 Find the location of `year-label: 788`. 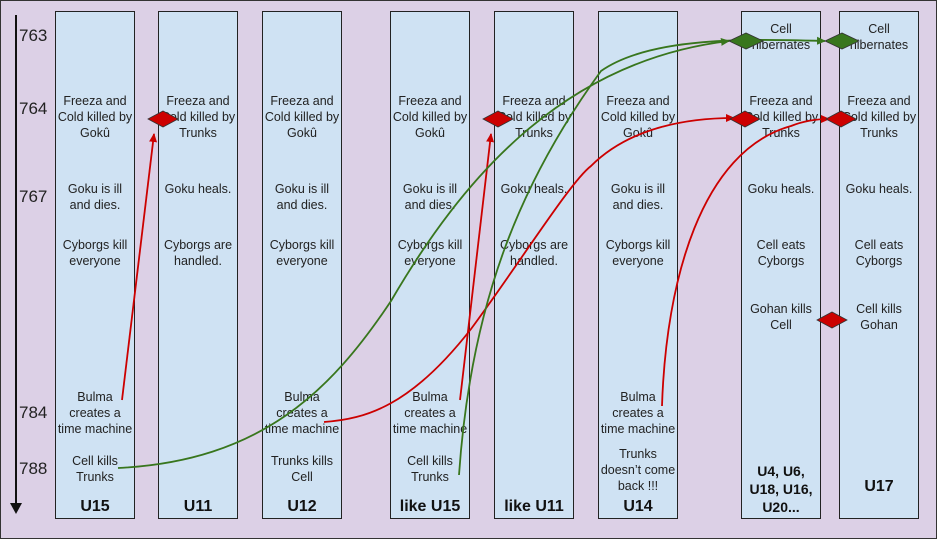

year-label: 788 is located at coordinates (33, 468).